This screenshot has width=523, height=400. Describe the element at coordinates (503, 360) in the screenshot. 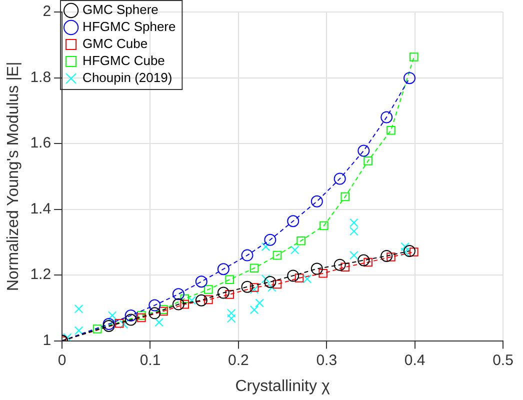

I see `x-tick-label: 0.5` at that location.